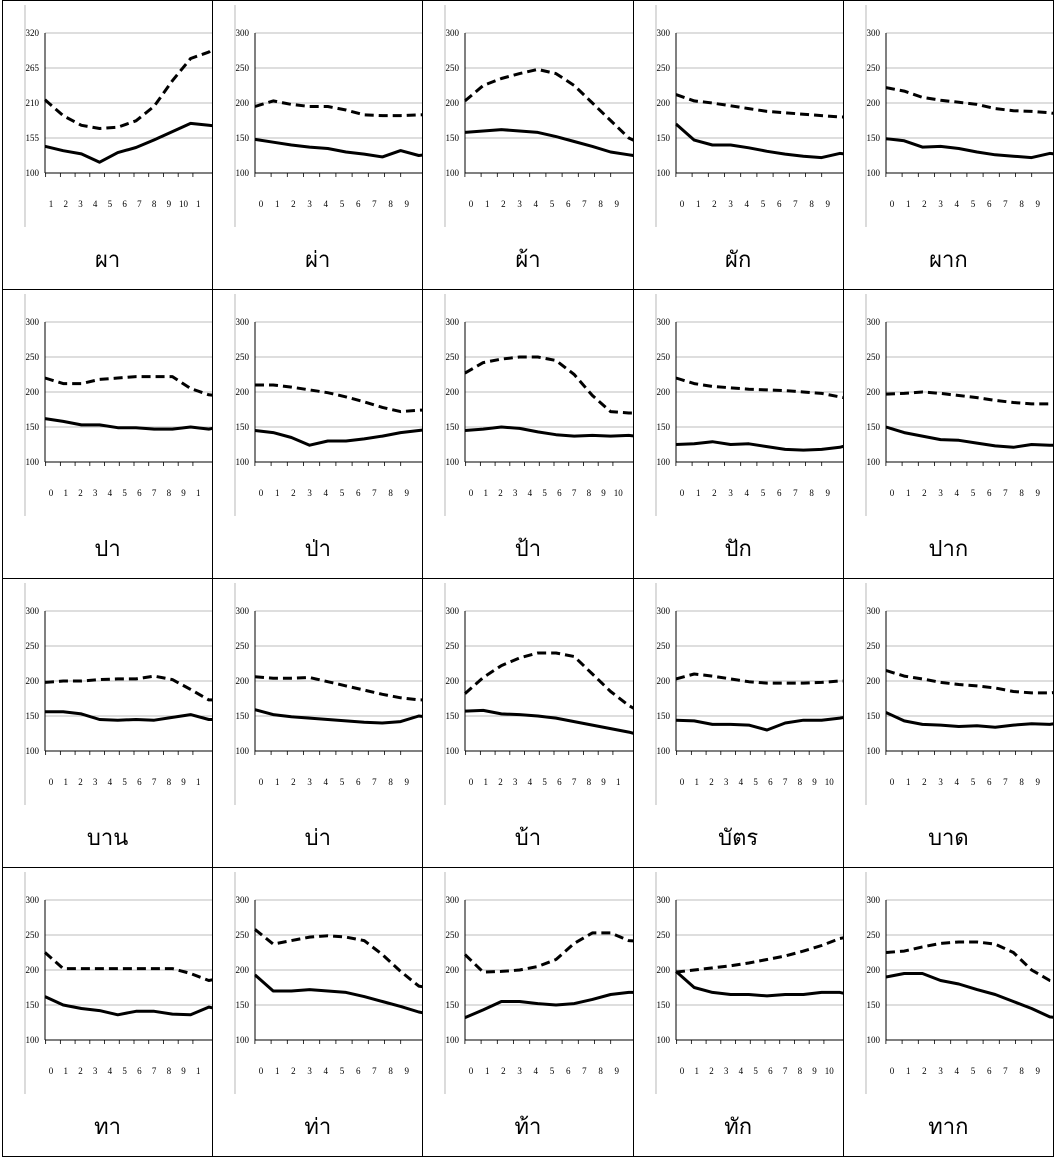 The image size is (1061, 1157). What do you see at coordinates (548, 104) in the screenshot?
I see `dashed-series-line` at bounding box center [548, 104].